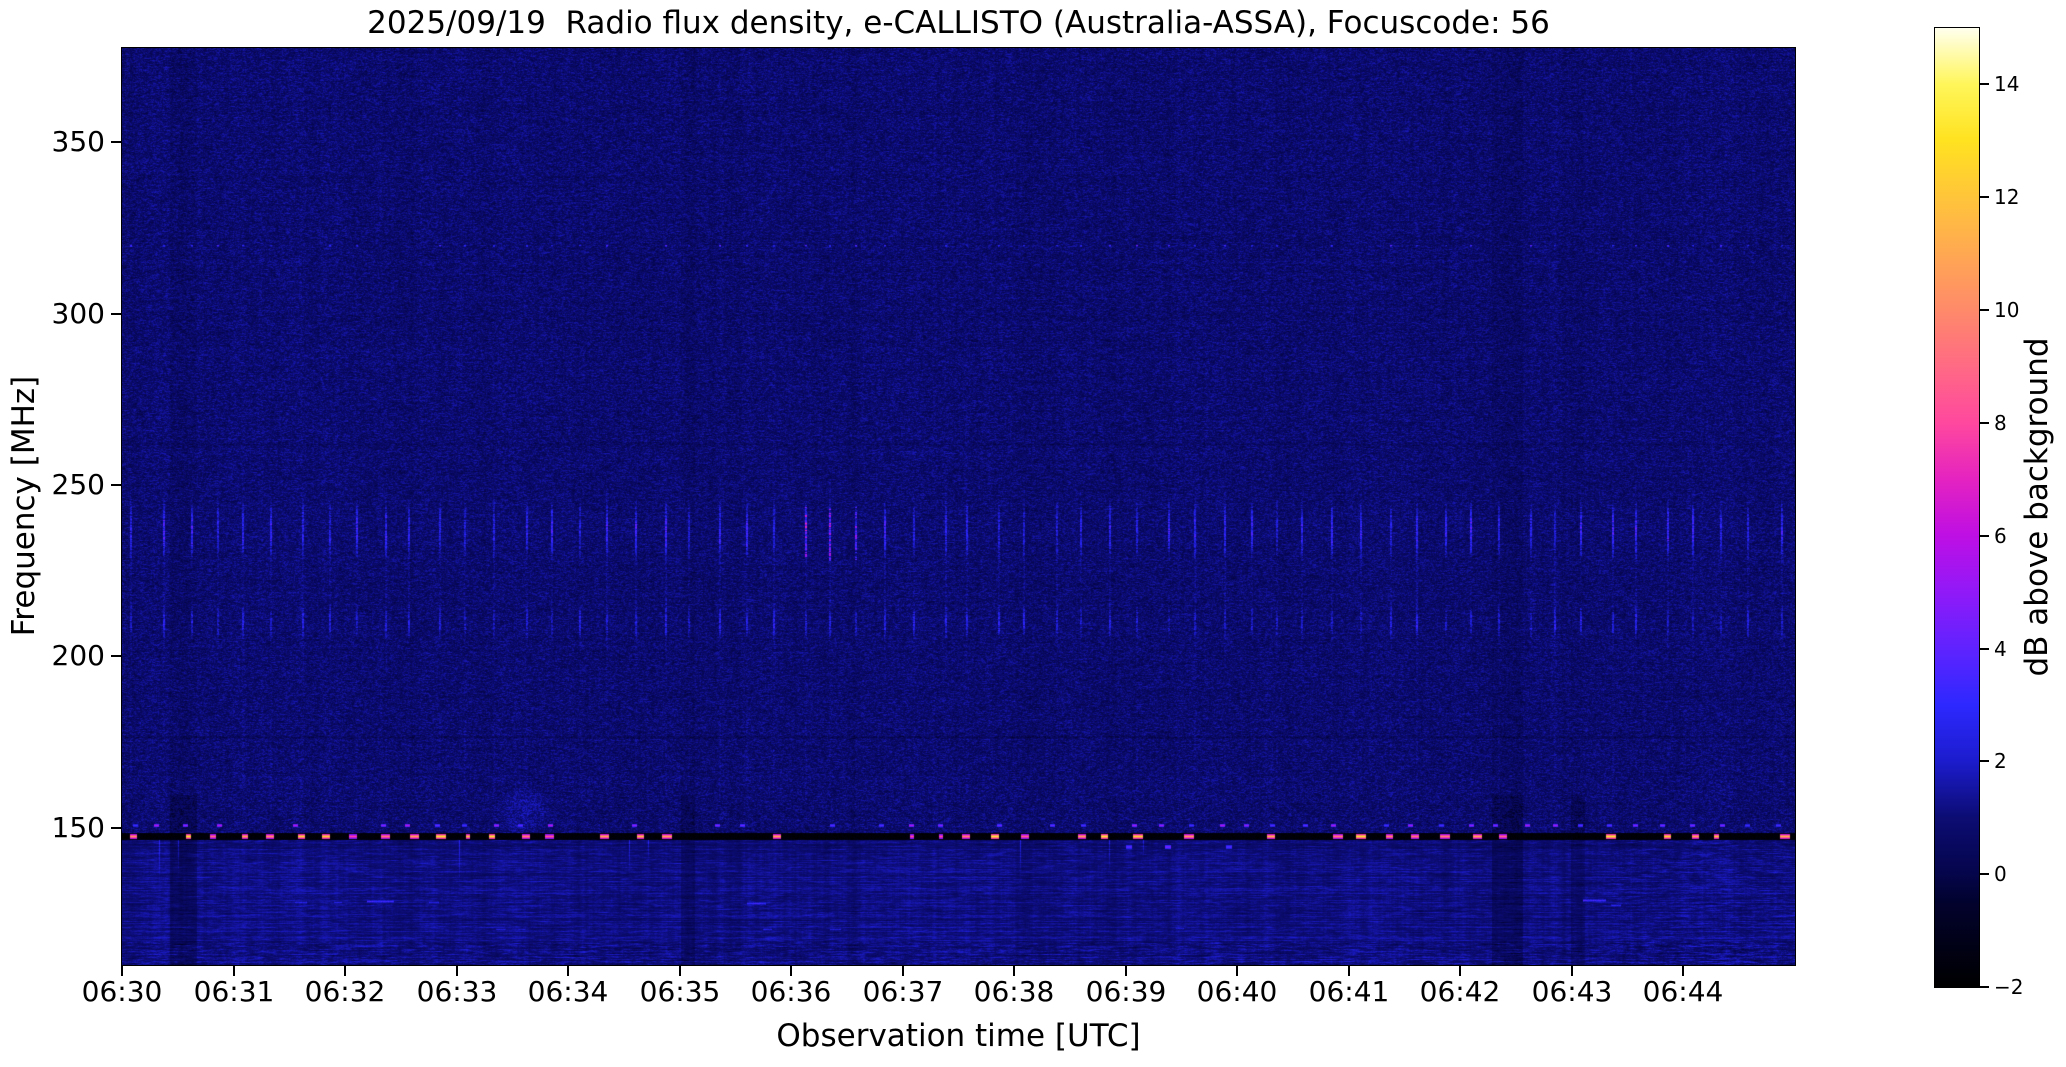 The height and width of the screenshot is (1067, 2066). What do you see at coordinates (78, 484) in the screenshot?
I see `y-tick-label: 250` at bounding box center [78, 484].